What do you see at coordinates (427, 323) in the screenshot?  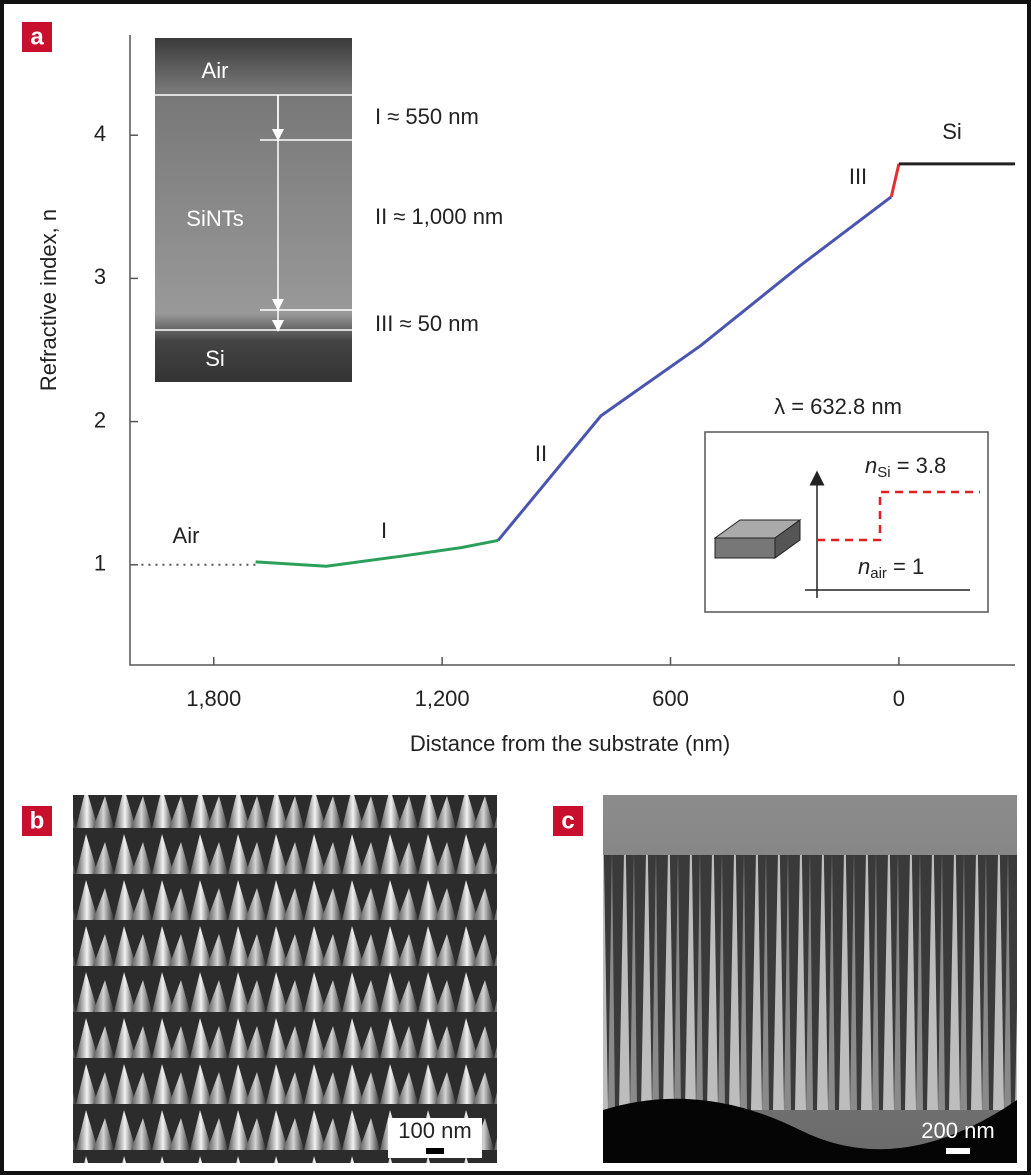 I see `thickness-label: III ≈ 50 nm` at bounding box center [427, 323].